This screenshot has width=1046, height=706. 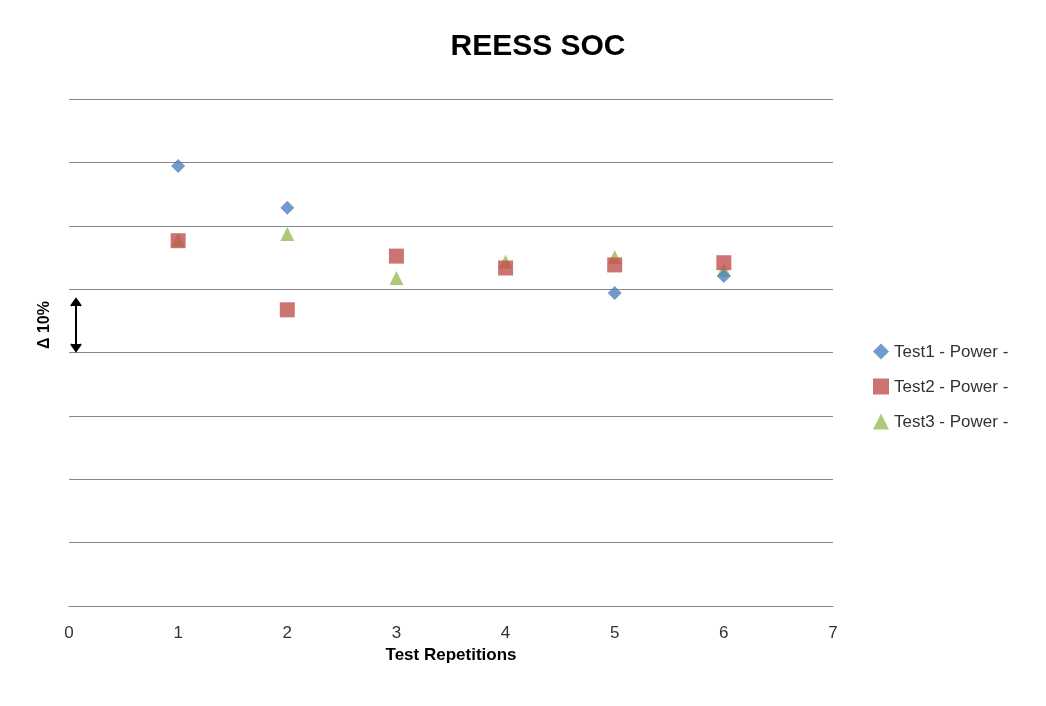 I want to click on x-tick-label: 6, so click(x=724, y=632).